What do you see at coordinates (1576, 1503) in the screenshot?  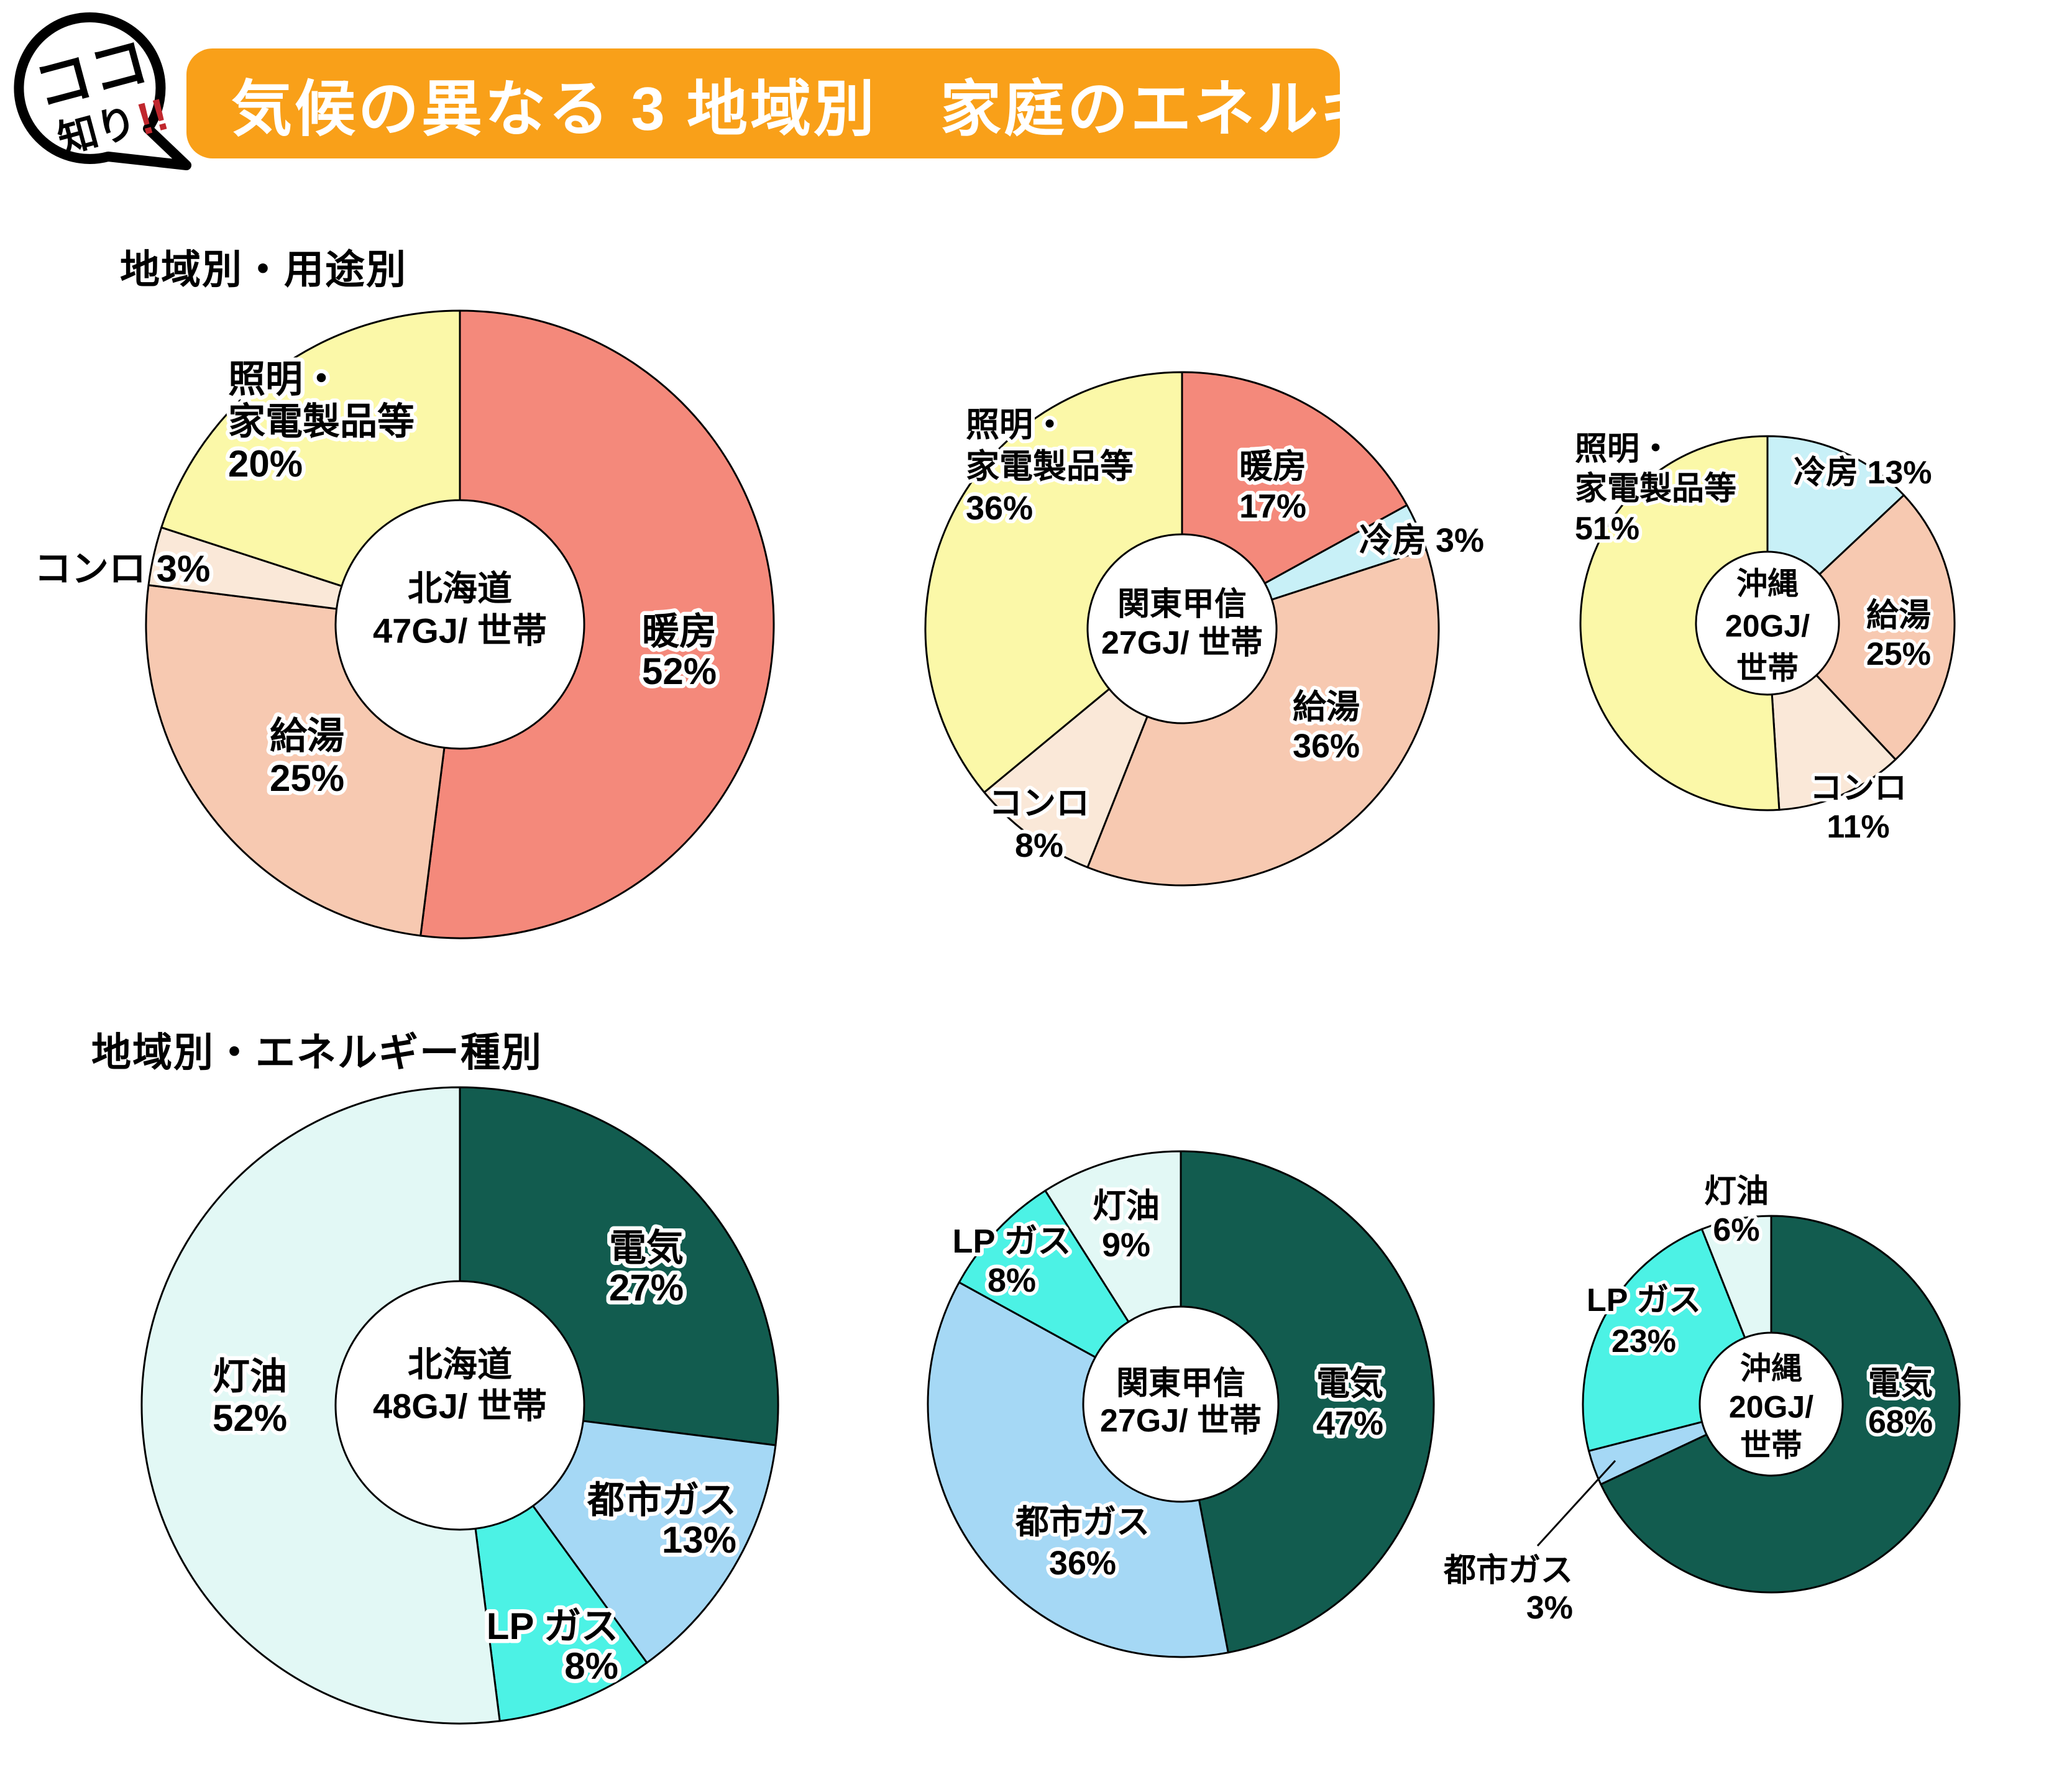 I see `leader-line-都市ガス` at bounding box center [1576, 1503].